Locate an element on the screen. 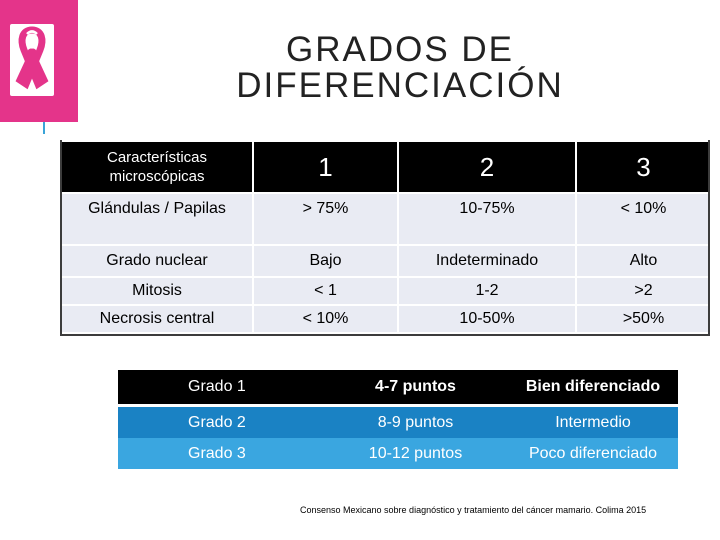 Image resolution: width=720 pixels, height=540 pixels. grade-row: Grado 1 4-7 puntos Bien diferenciado is located at coordinates (398, 387).